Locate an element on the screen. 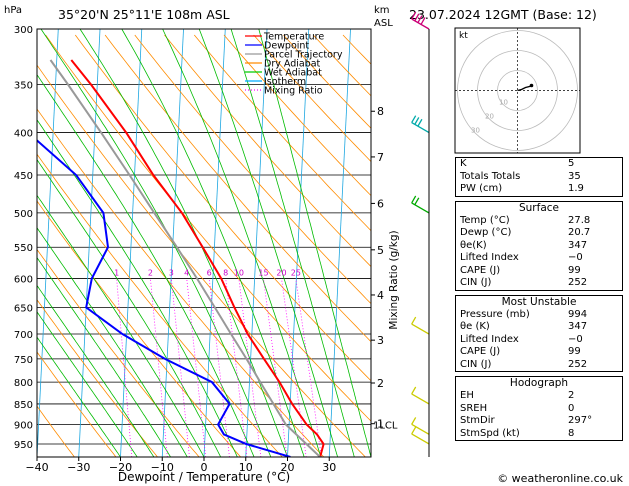  date-title: 23.07.2024 12GMT (Base: 12) is located at coordinates (503, 14).